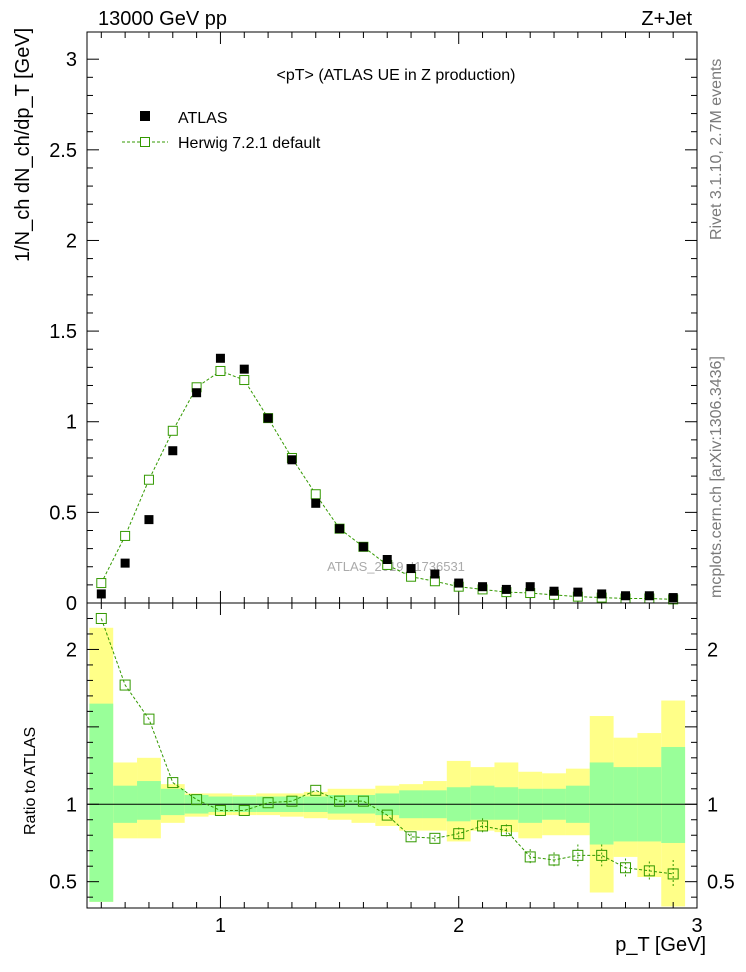 The width and height of the screenshot is (746, 972). Describe the element at coordinates (666, 19) in the screenshot. I see `header-right: Z+Jet` at that location.